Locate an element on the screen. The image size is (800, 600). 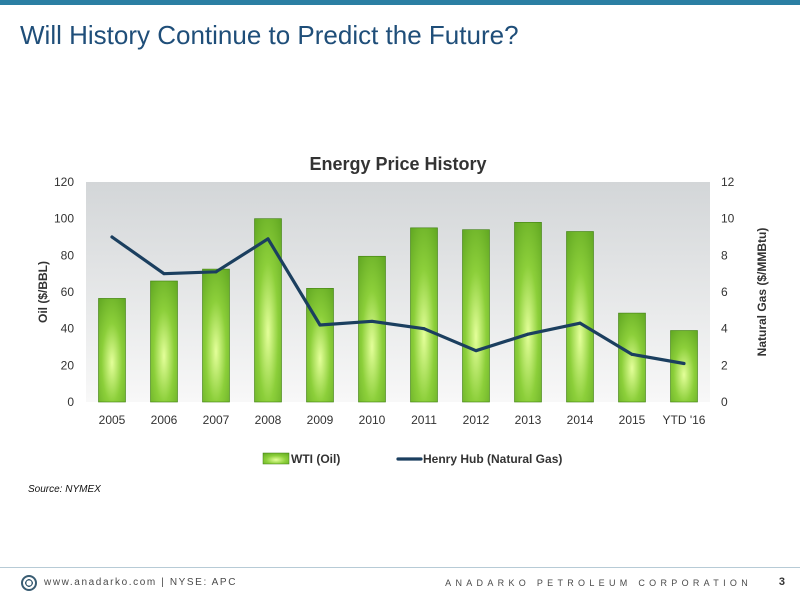
x-tick-label: 2008 is located at coordinates (268, 420).